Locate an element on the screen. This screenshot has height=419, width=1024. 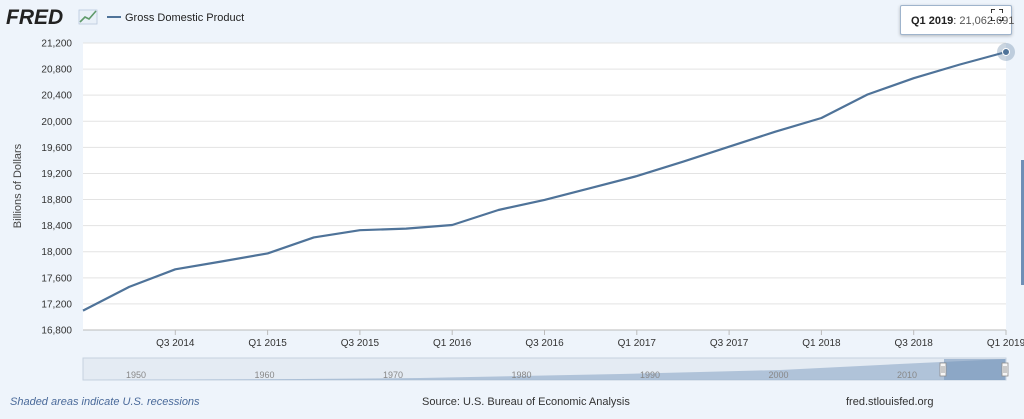
source-text: Source: U.S. Bureau of Economic Analysis is located at coordinates (526, 402).